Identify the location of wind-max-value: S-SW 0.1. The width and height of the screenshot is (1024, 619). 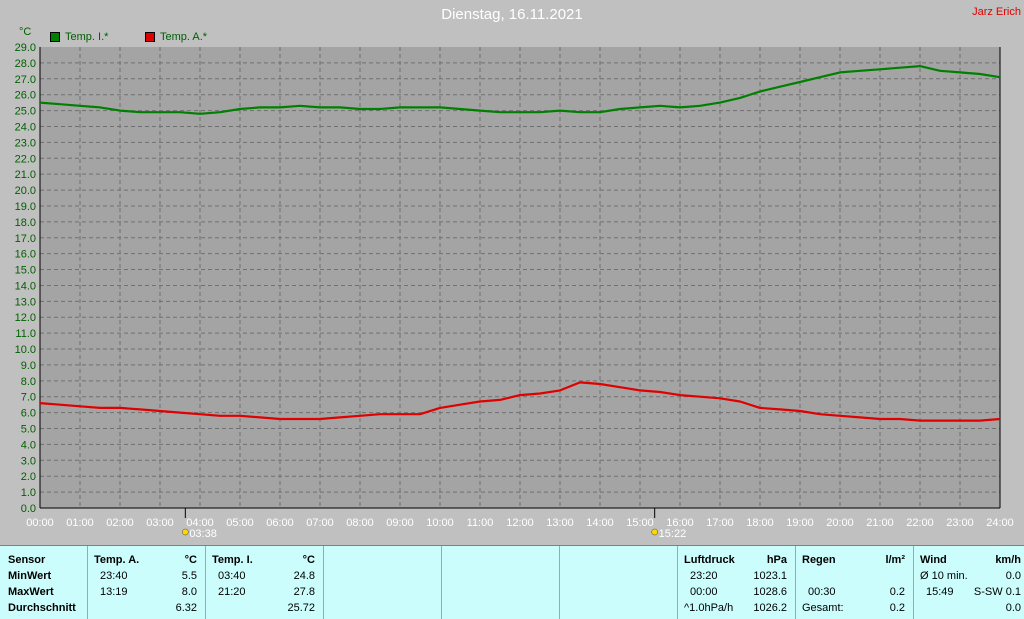
(997, 592).